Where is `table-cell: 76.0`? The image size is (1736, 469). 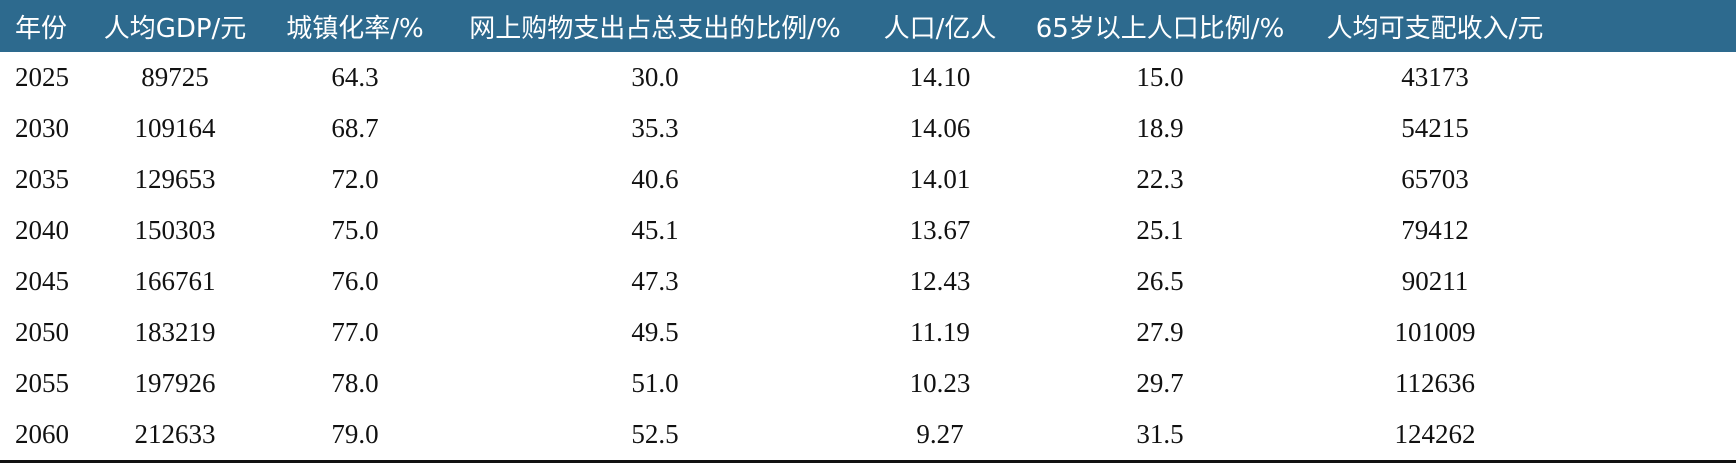 table-cell: 76.0 is located at coordinates (355, 281).